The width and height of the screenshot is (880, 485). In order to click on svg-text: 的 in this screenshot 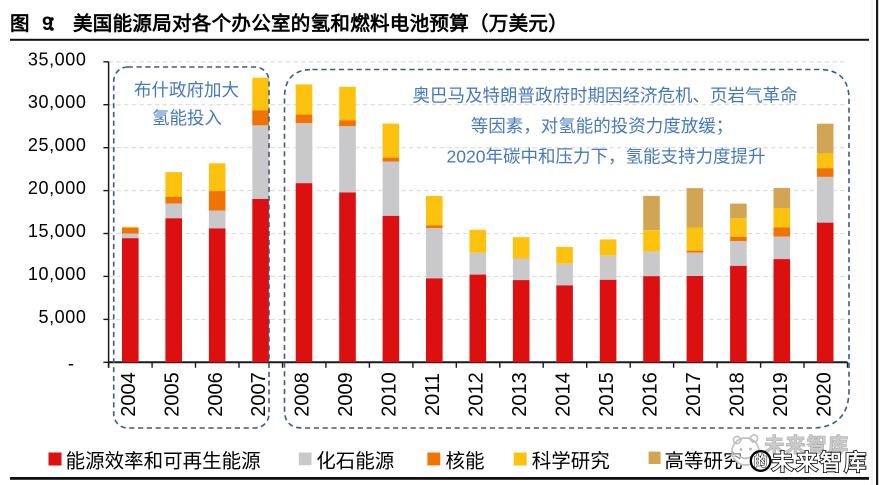, I will do `click(761, 461)`.